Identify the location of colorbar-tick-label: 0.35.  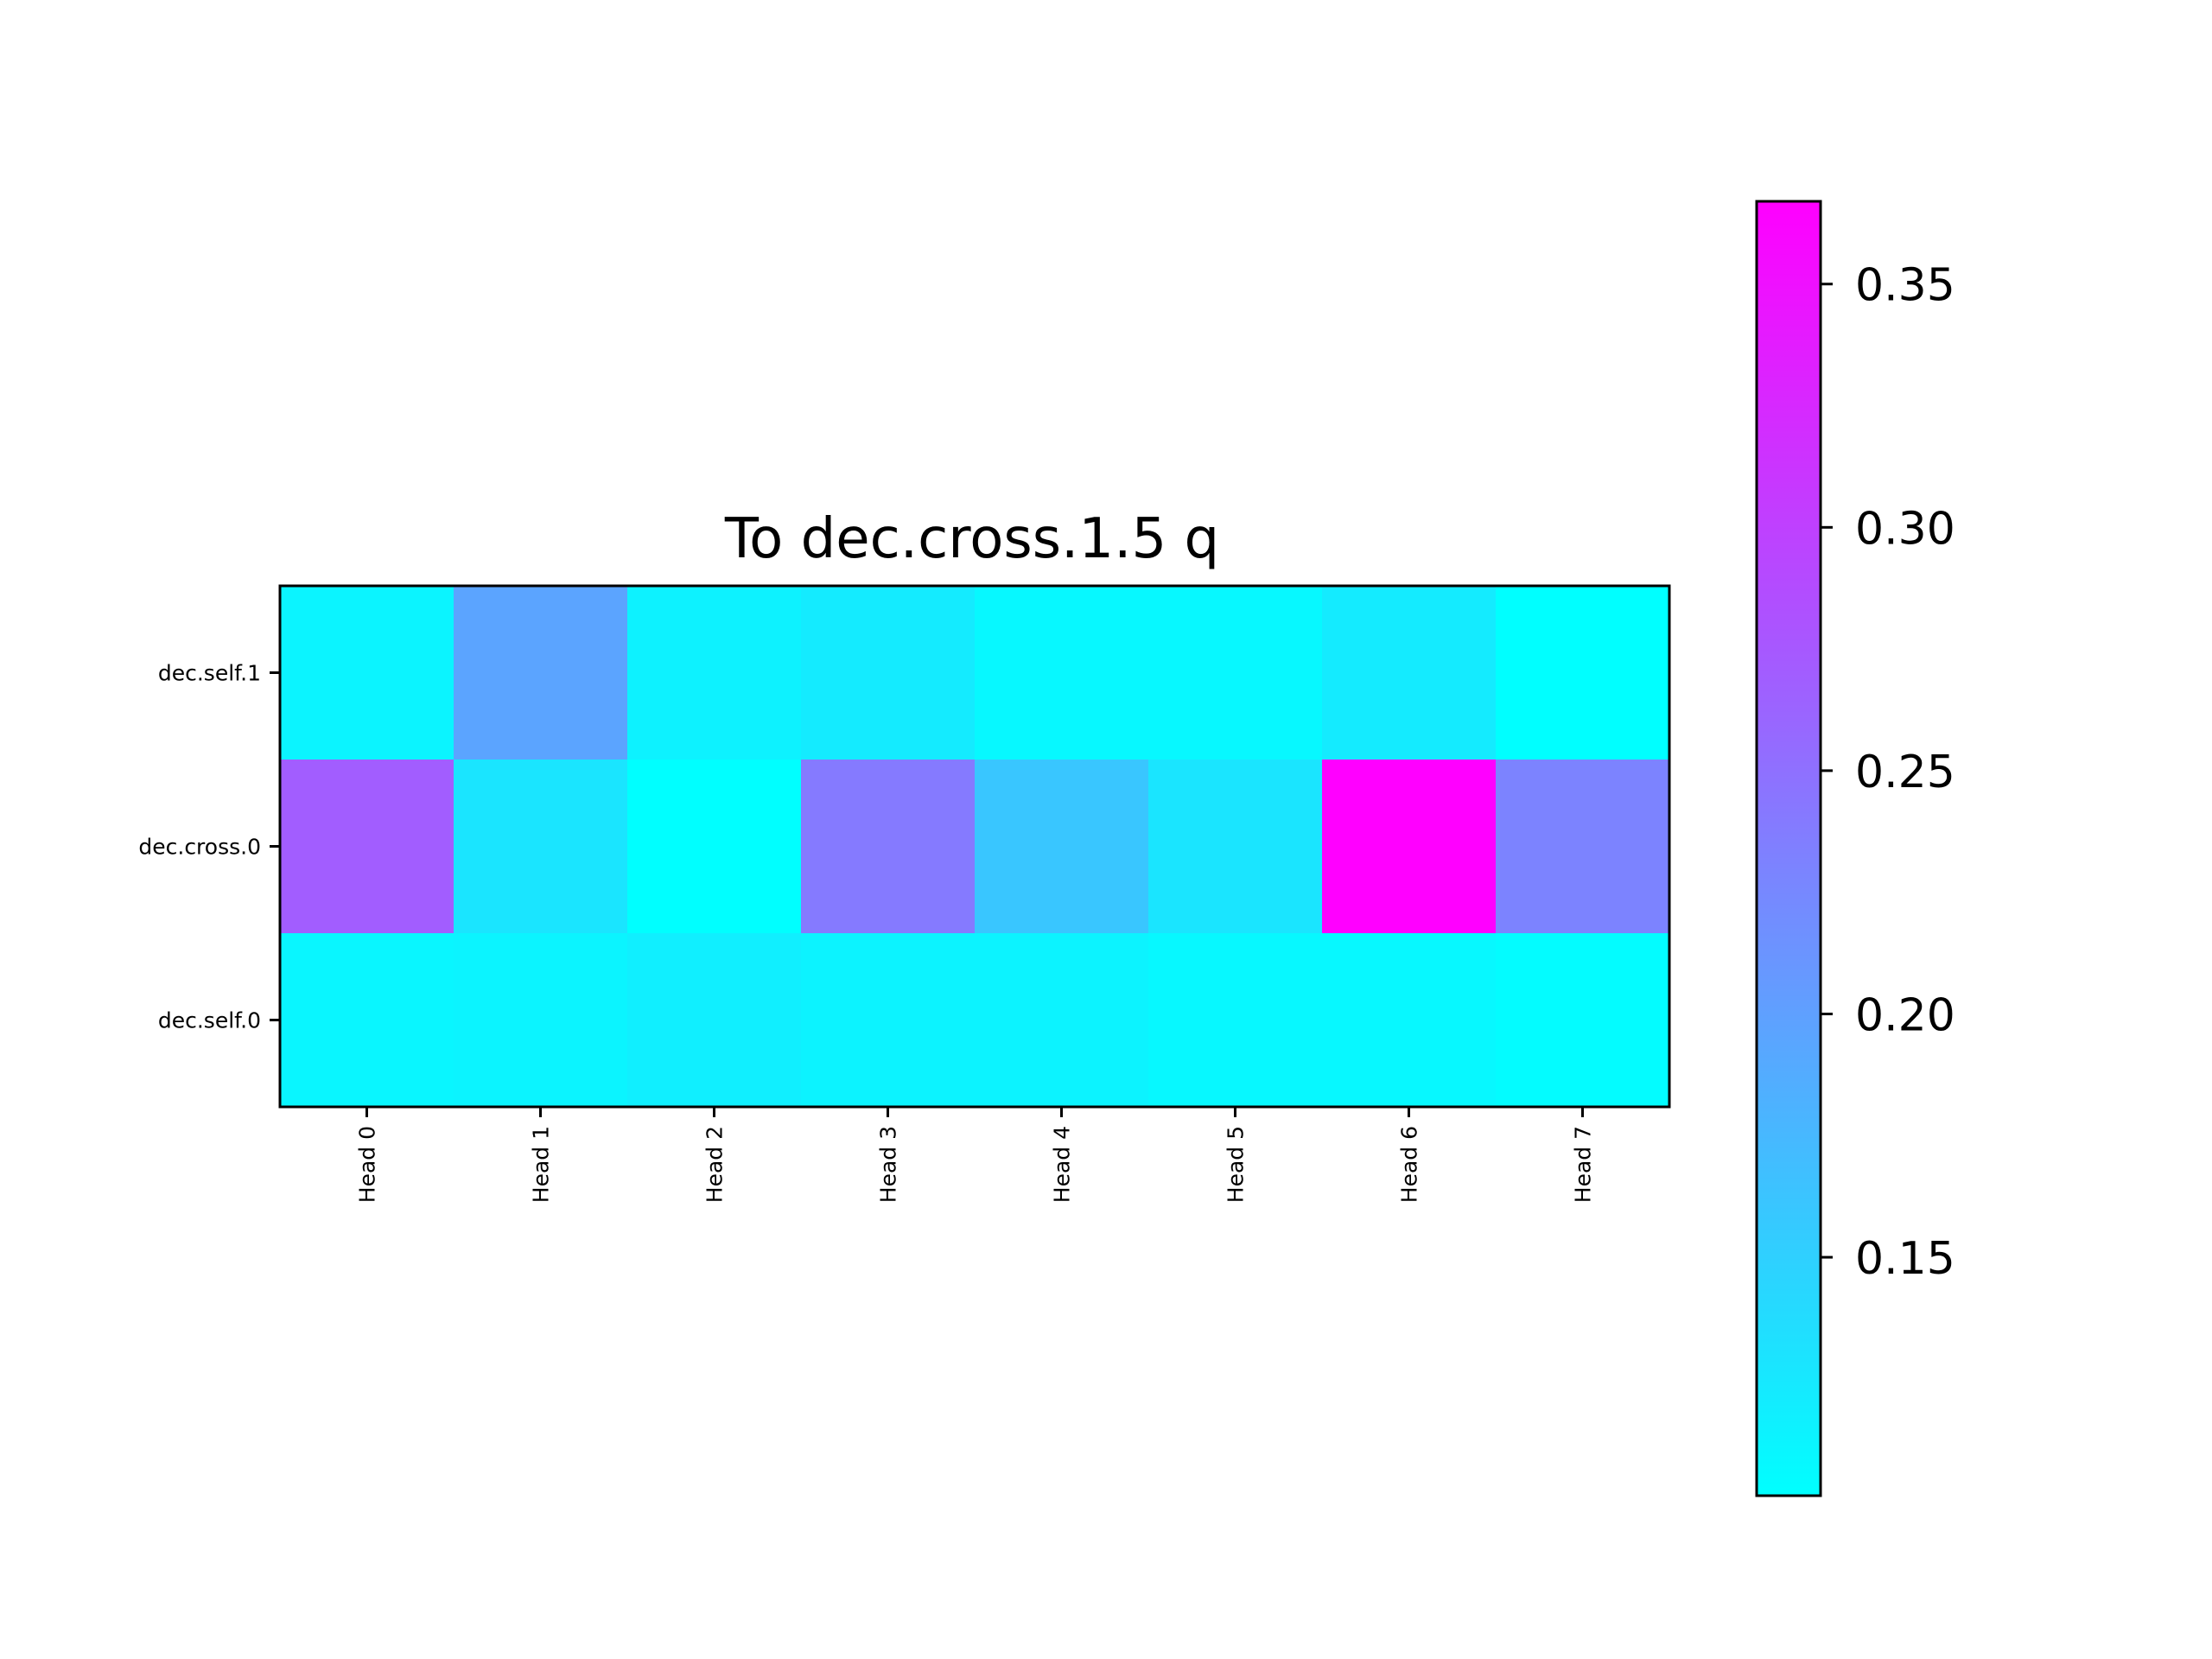
(1905, 286).